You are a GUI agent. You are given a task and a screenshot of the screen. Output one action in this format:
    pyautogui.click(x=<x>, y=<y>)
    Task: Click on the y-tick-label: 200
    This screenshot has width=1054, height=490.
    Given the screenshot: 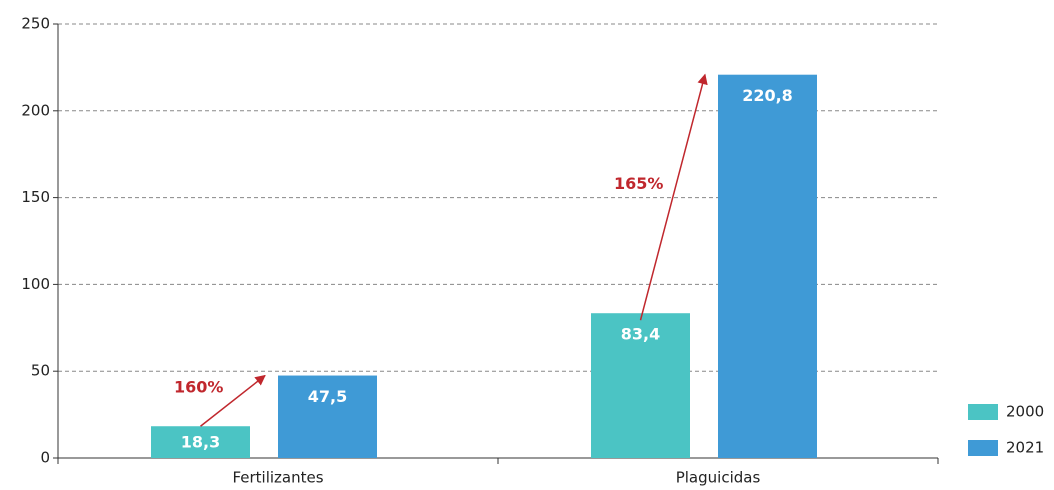 What is the action you would take?
    pyautogui.click(x=35, y=110)
    